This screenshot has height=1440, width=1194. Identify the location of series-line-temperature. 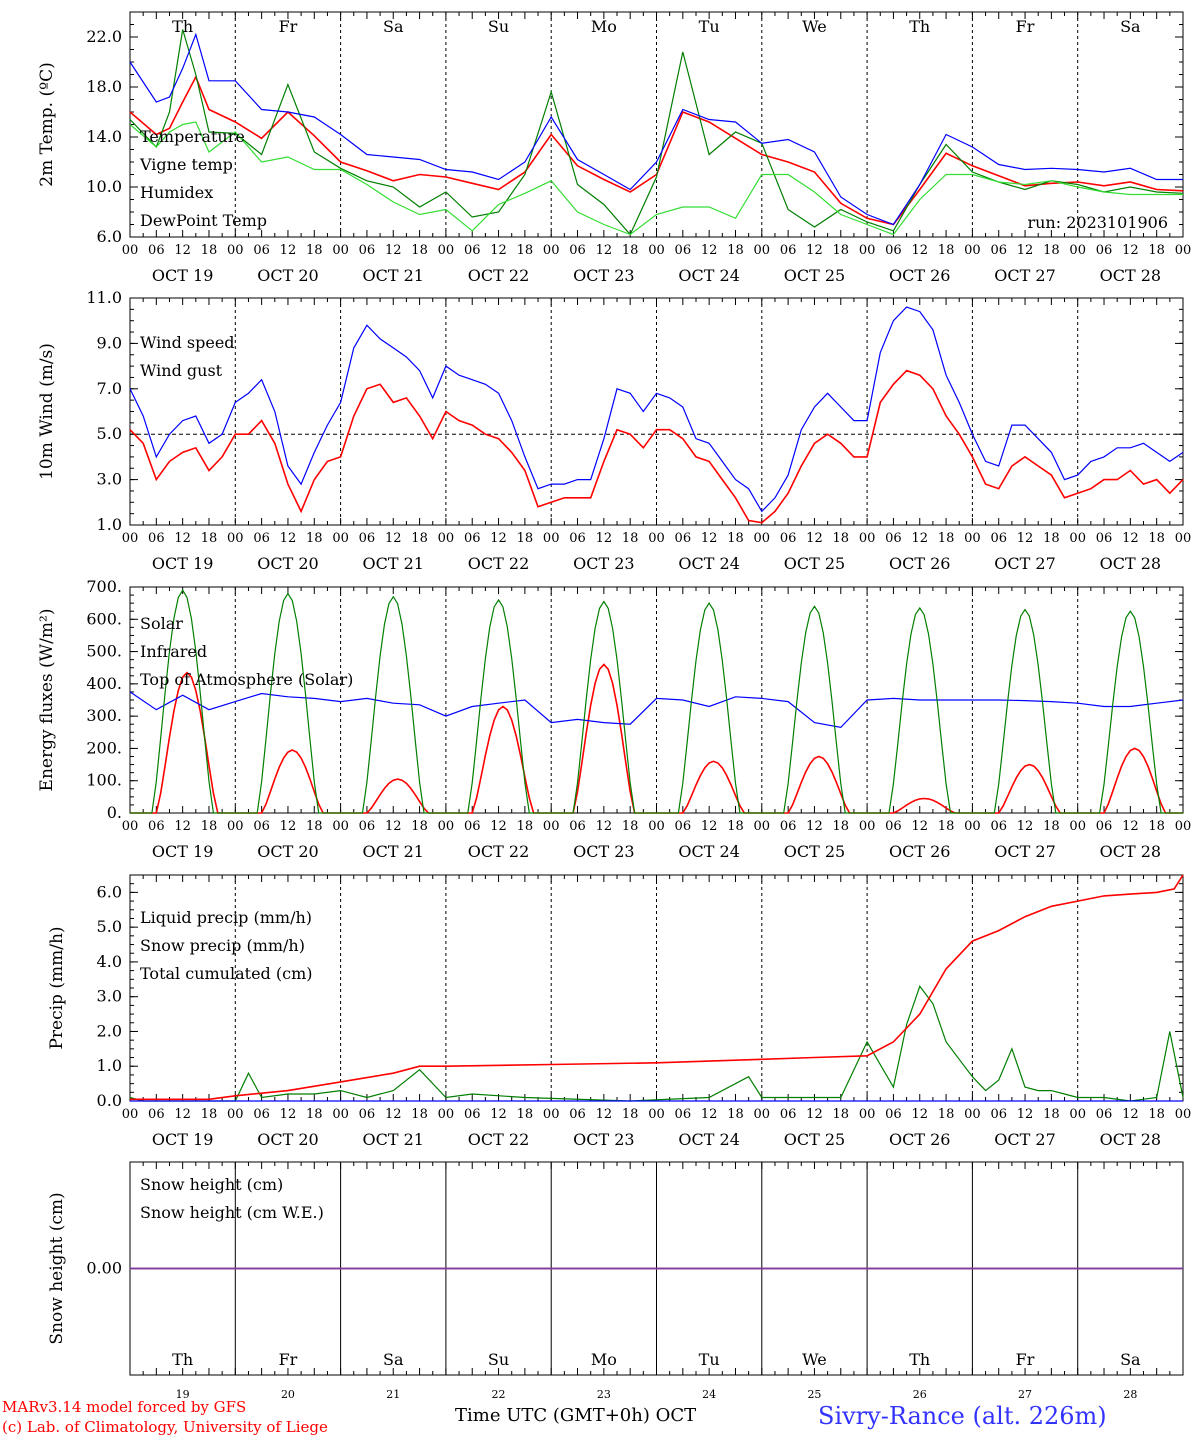
(656, 150).